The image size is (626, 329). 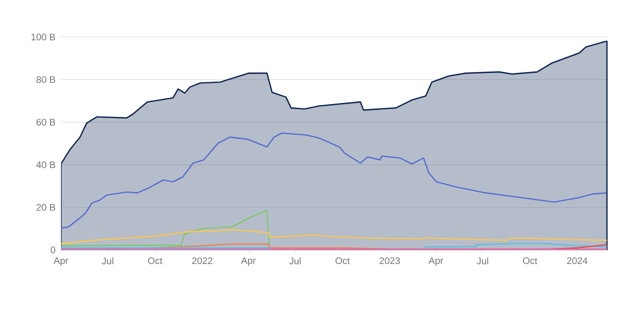 I want to click on y-tick-label: 60 B, so click(x=46, y=122).